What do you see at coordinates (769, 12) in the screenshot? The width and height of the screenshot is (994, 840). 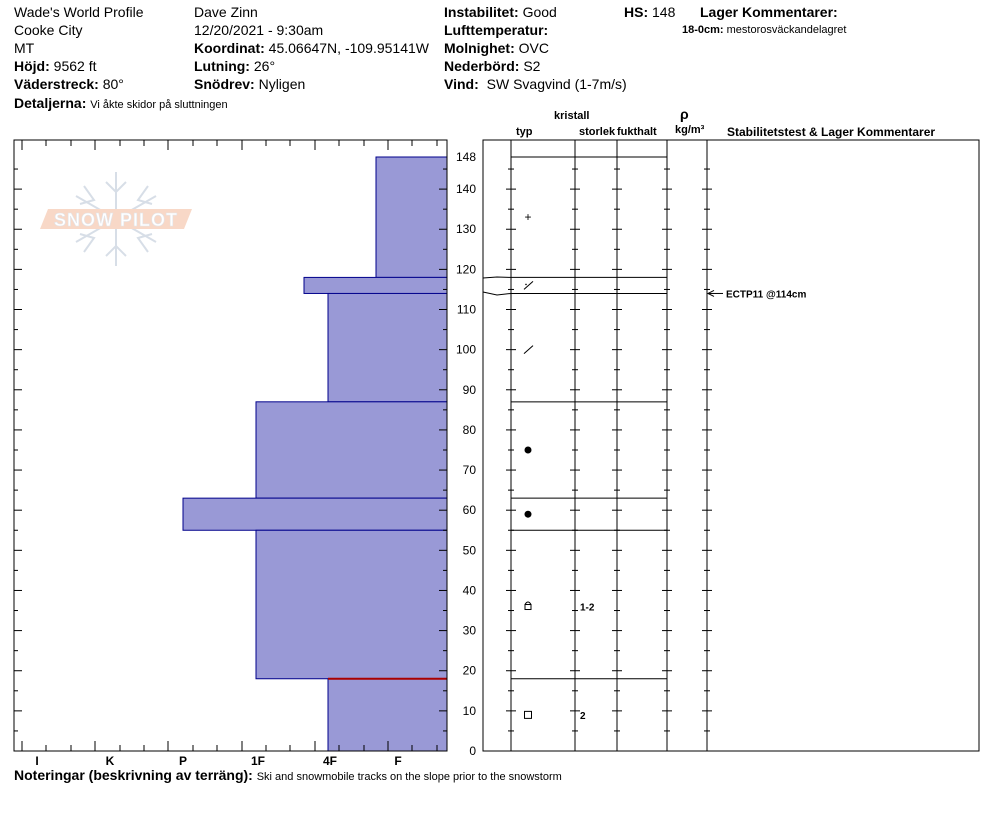 I see `layer-comments-label: Lager Kommentarer:` at bounding box center [769, 12].